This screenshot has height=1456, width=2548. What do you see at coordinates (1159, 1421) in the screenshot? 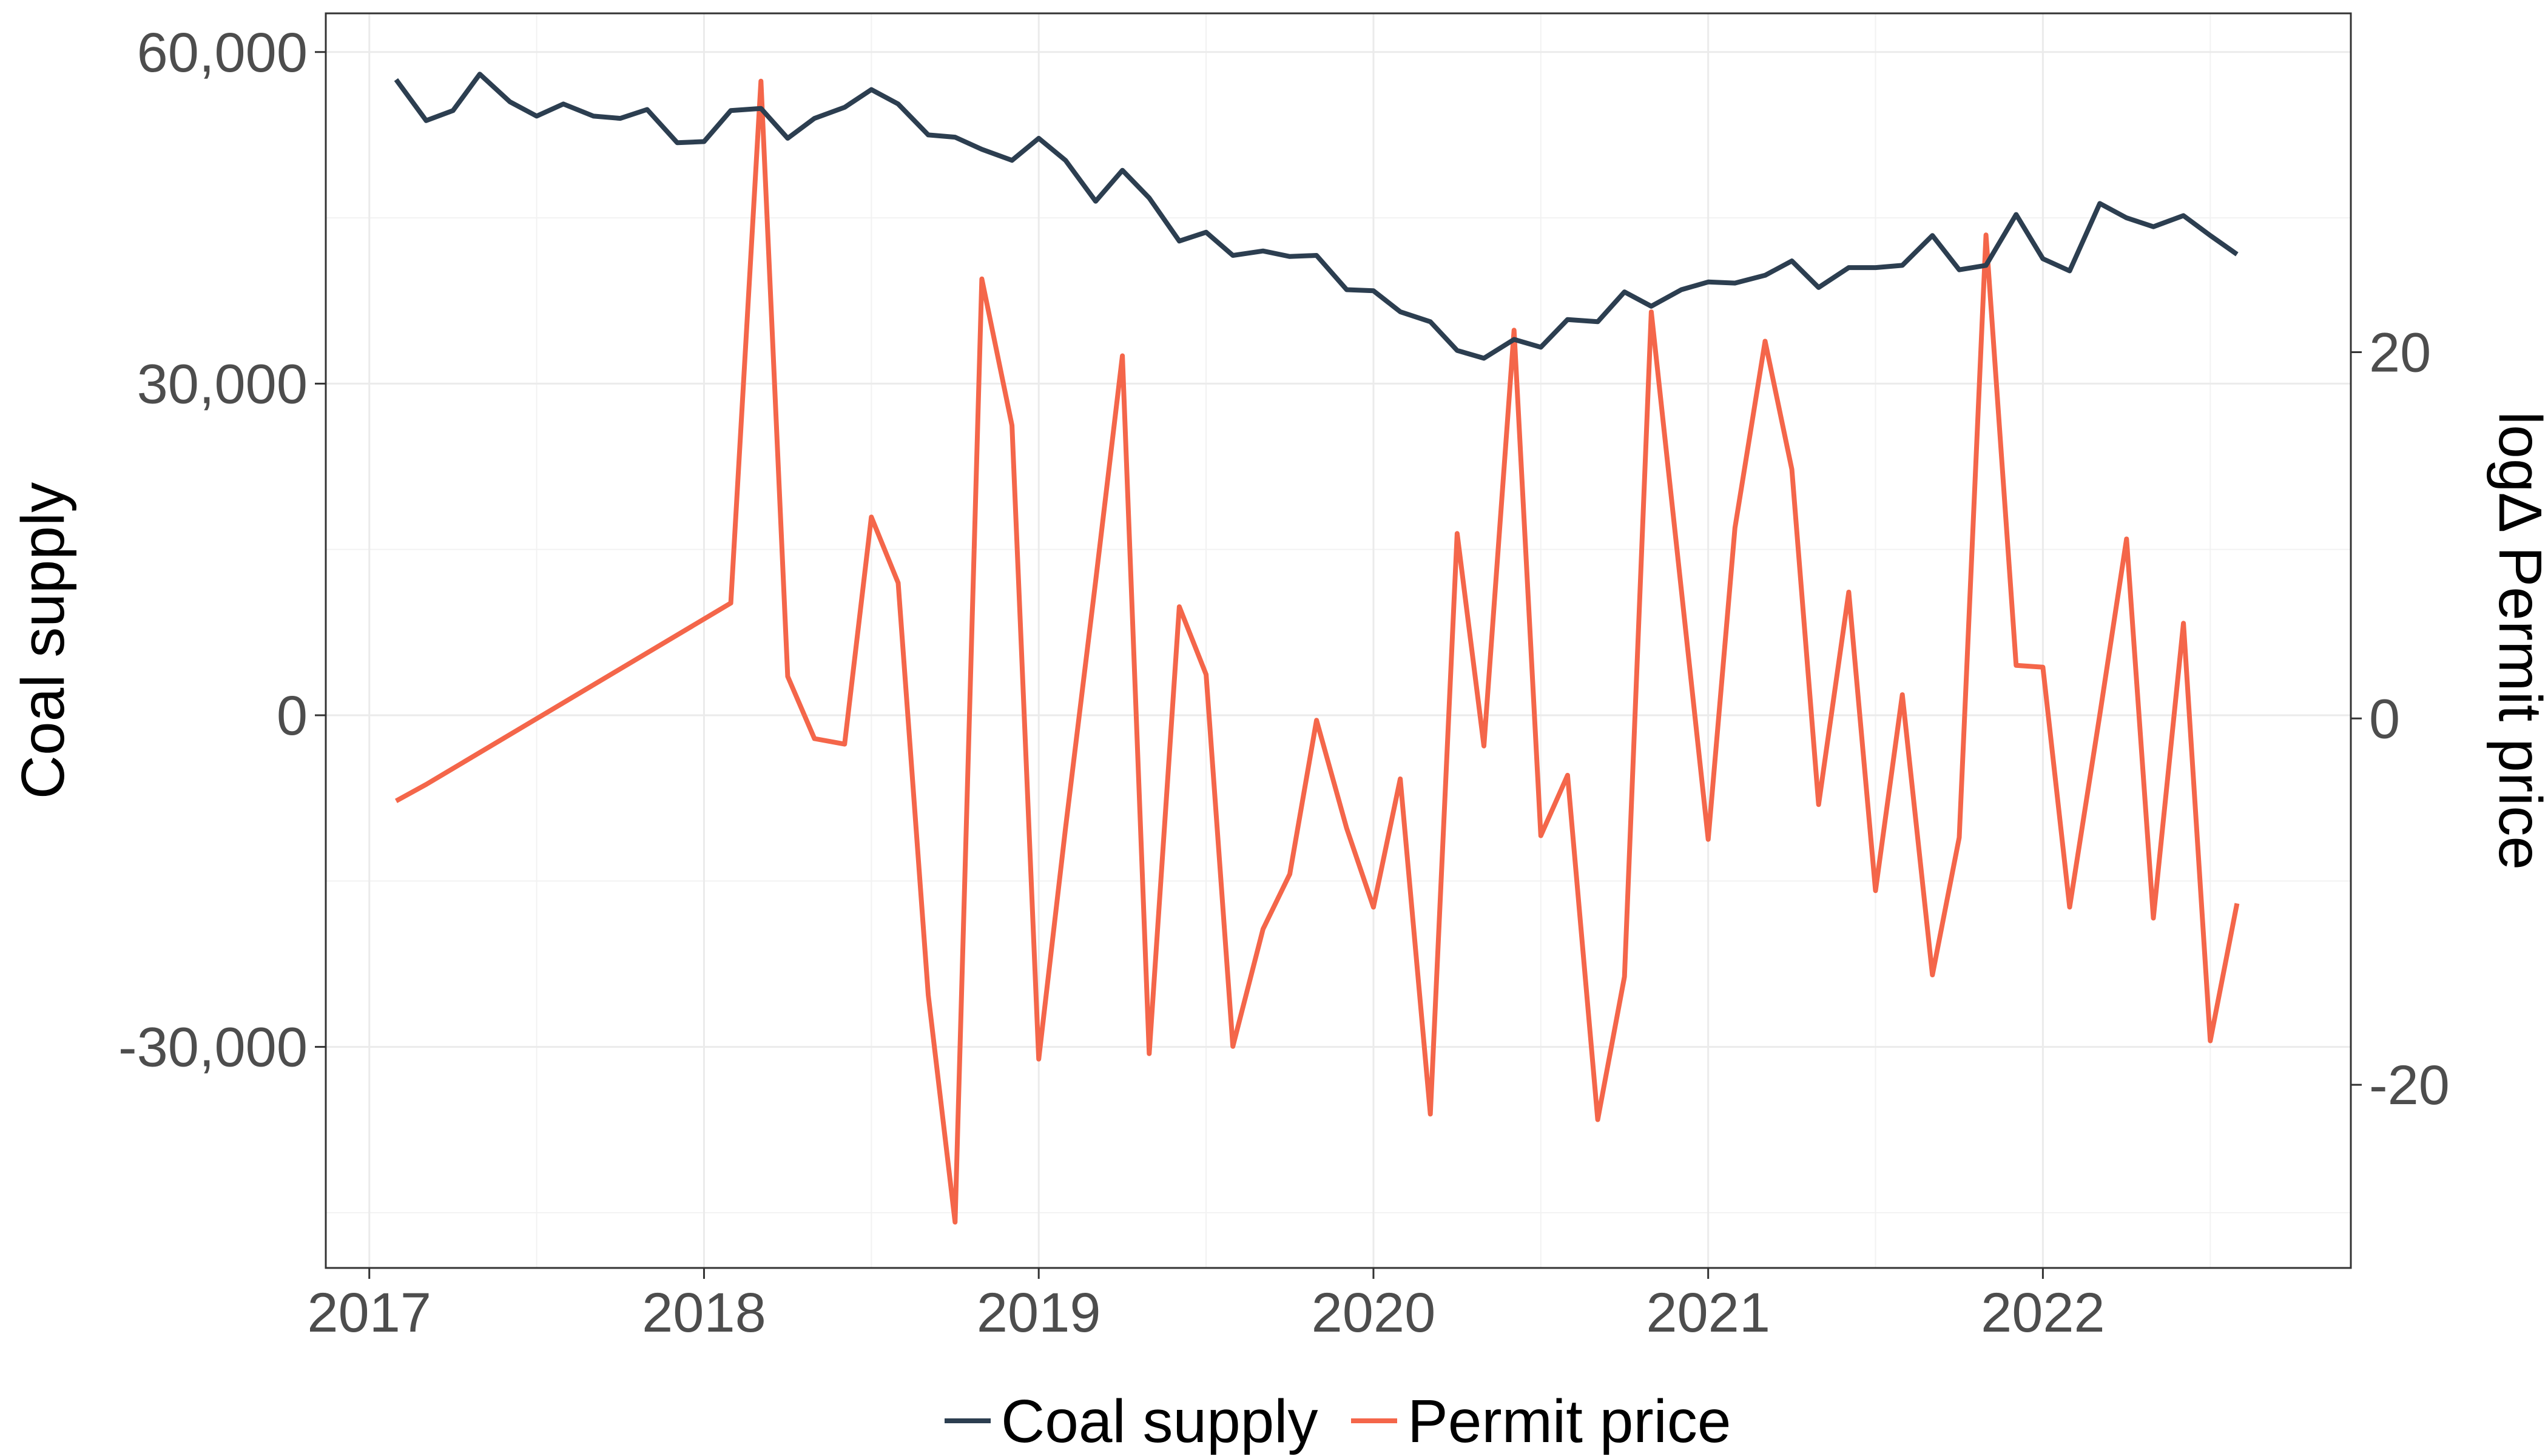
I see `legend-label-coal-supply: Coal supply` at bounding box center [1159, 1421].